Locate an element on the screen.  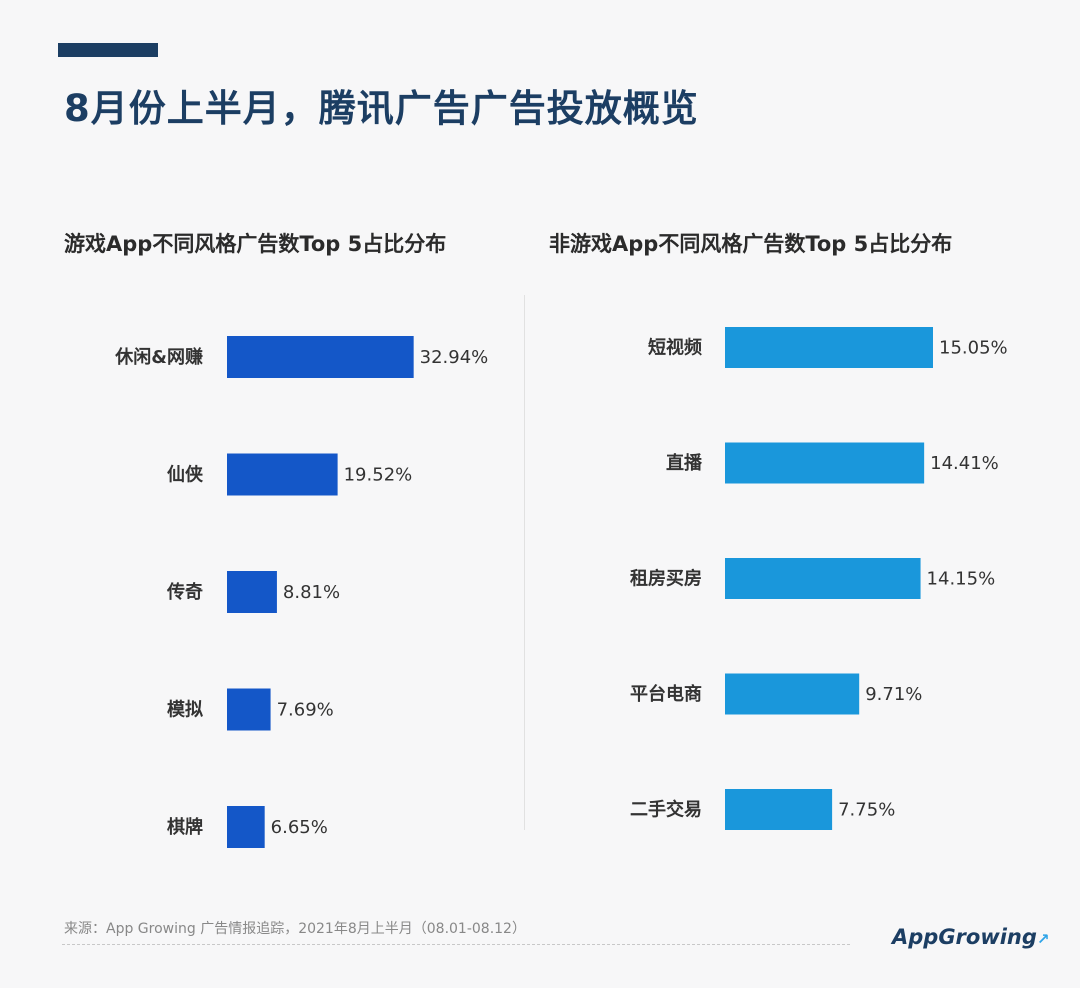
game-value-label: 6.65% is located at coordinates (299, 827).